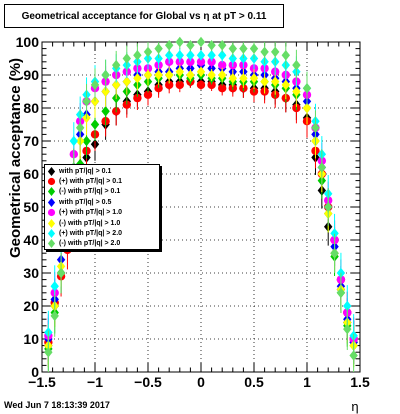 The width and height of the screenshot is (400, 414). I want to click on x-axis-label: η, so click(354, 406).